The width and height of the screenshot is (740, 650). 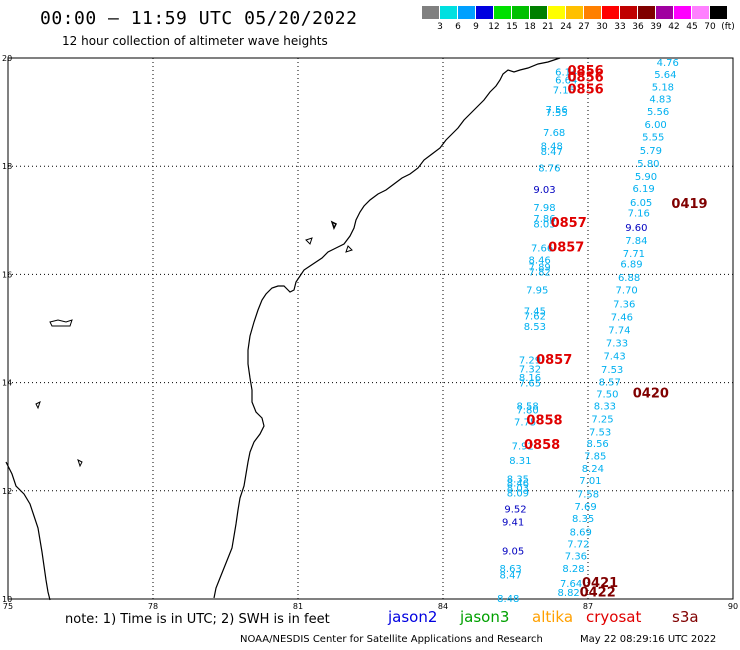 I want to click on wave-height-label: 7.45, so click(x=535, y=312).